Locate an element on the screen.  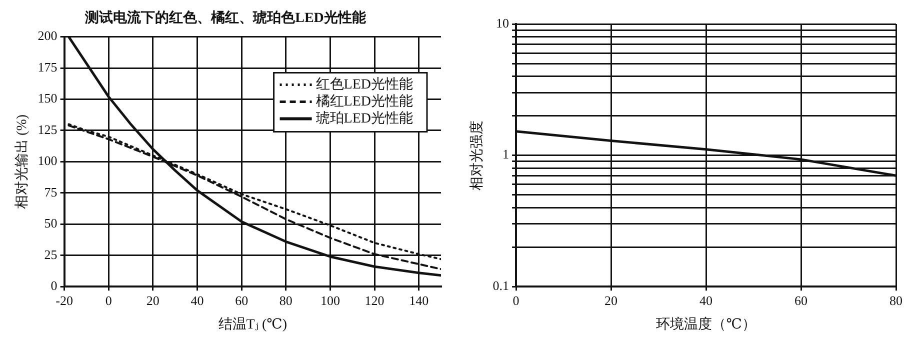
y-tick-label: 175 is located at coordinates (48, 66).